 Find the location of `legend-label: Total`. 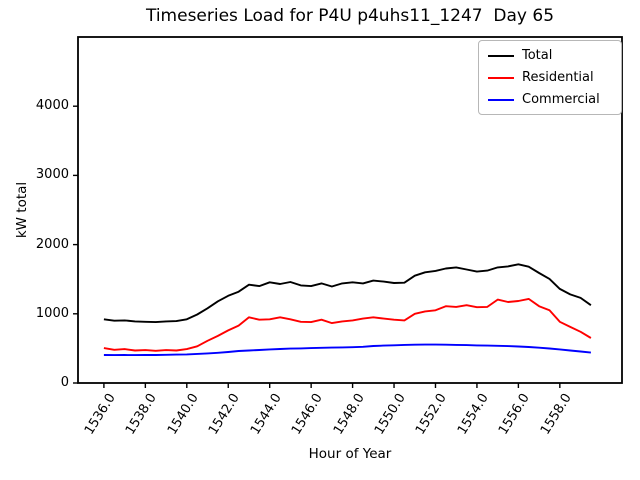

legend-label: Total is located at coordinates (537, 55).